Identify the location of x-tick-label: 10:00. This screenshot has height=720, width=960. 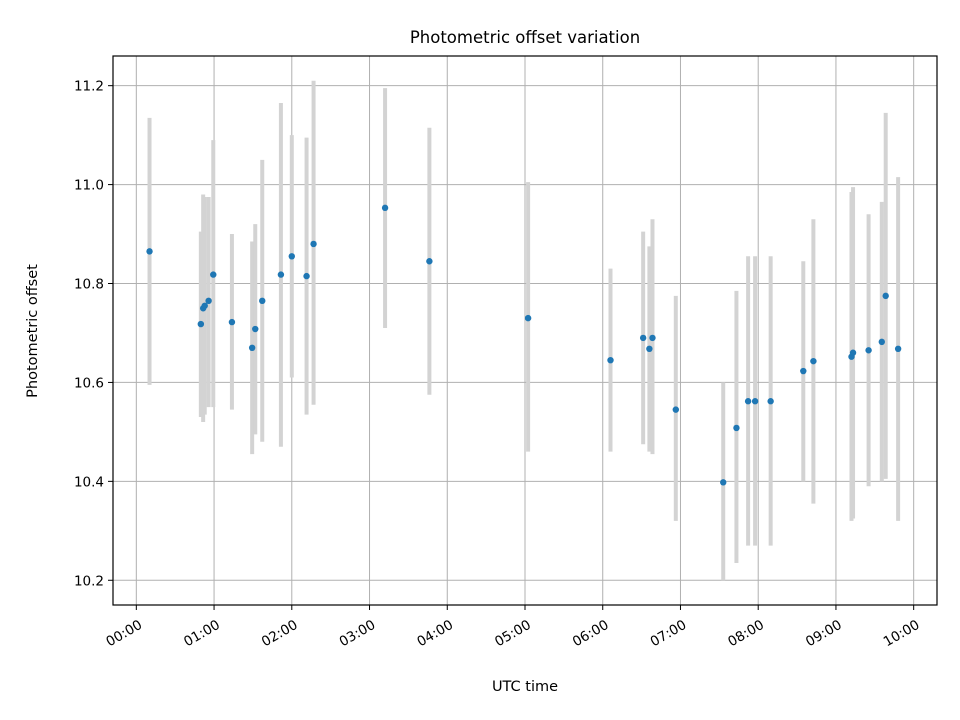
(902, 633).